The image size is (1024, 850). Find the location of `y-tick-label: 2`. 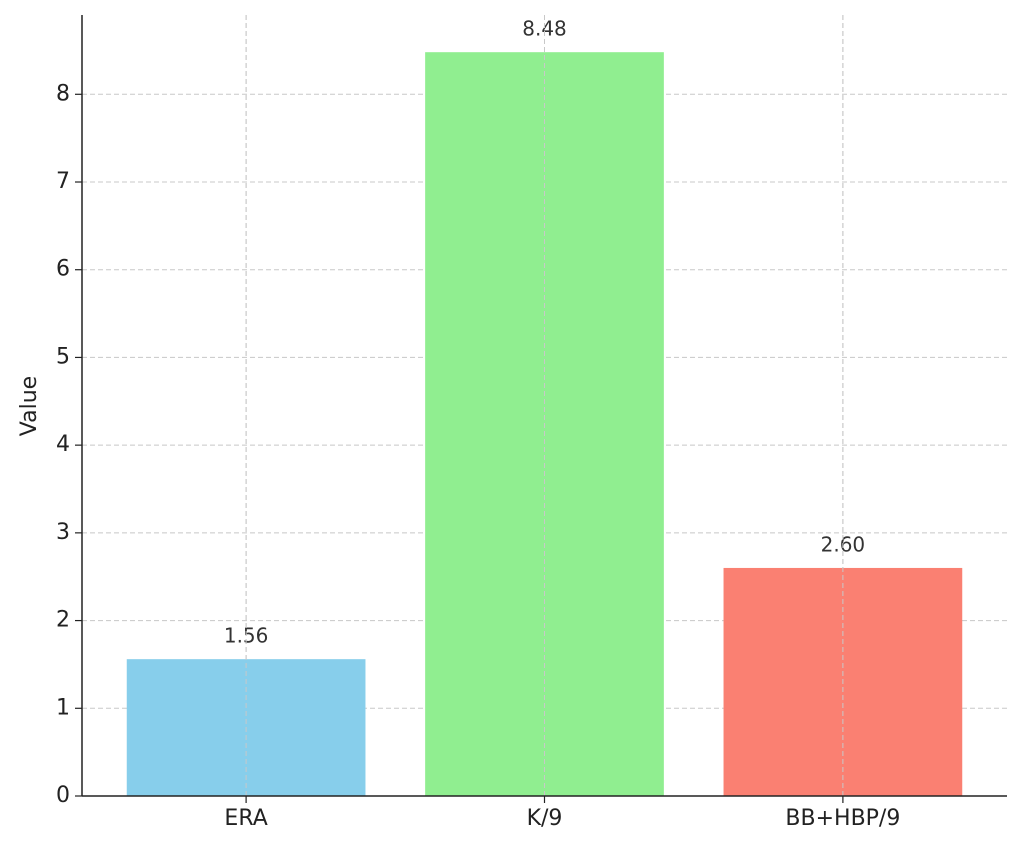

y-tick-label: 2 is located at coordinates (63, 620).